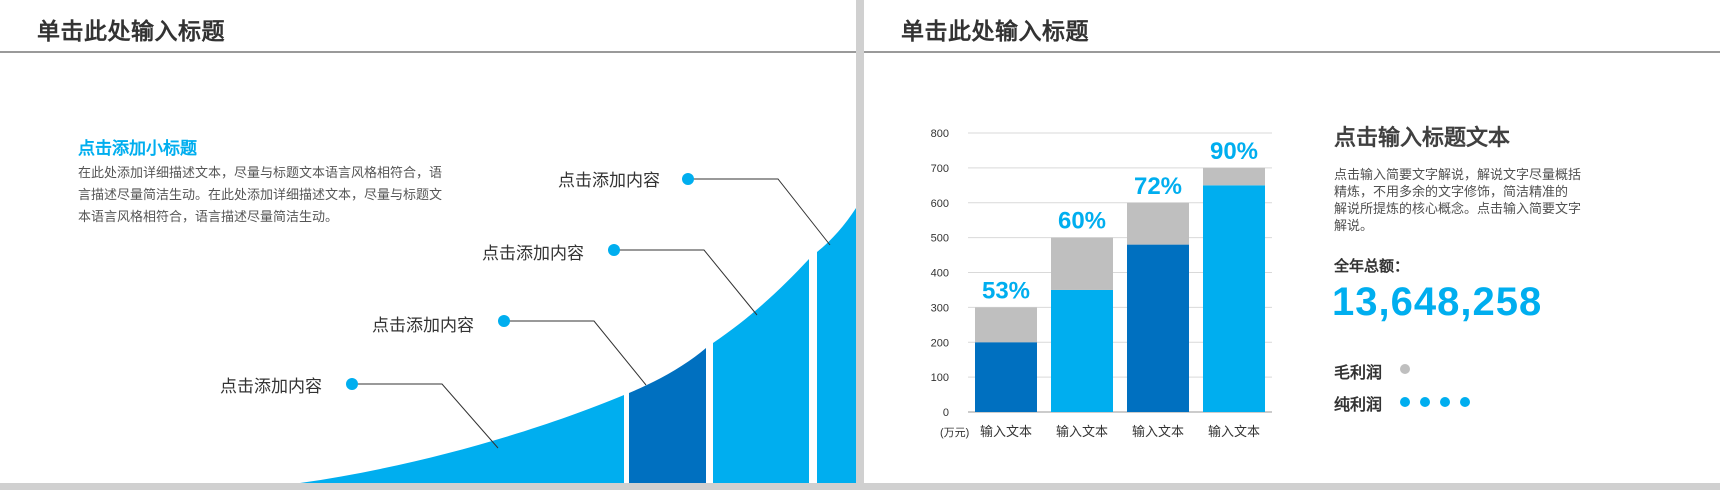 Image resolution: width=1720 pixels, height=490 pixels. What do you see at coordinates (940, 378) in the screenshot?
I see `y-tick-label: 100` at bounding box center [940, 378].